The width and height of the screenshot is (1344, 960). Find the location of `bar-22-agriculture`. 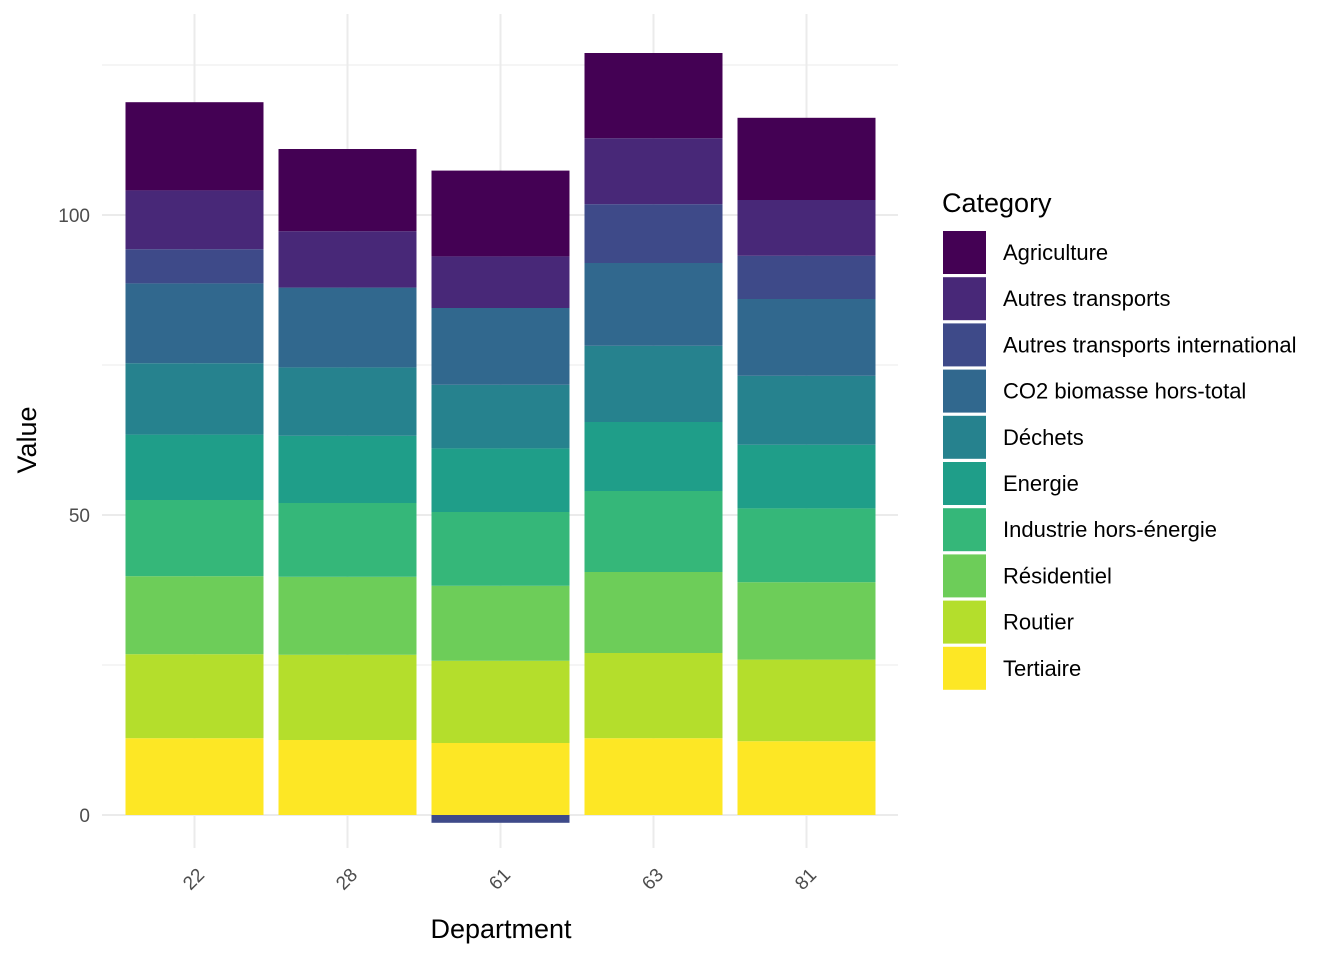

bar-22-agriculture is located at coordinates (194, 146).